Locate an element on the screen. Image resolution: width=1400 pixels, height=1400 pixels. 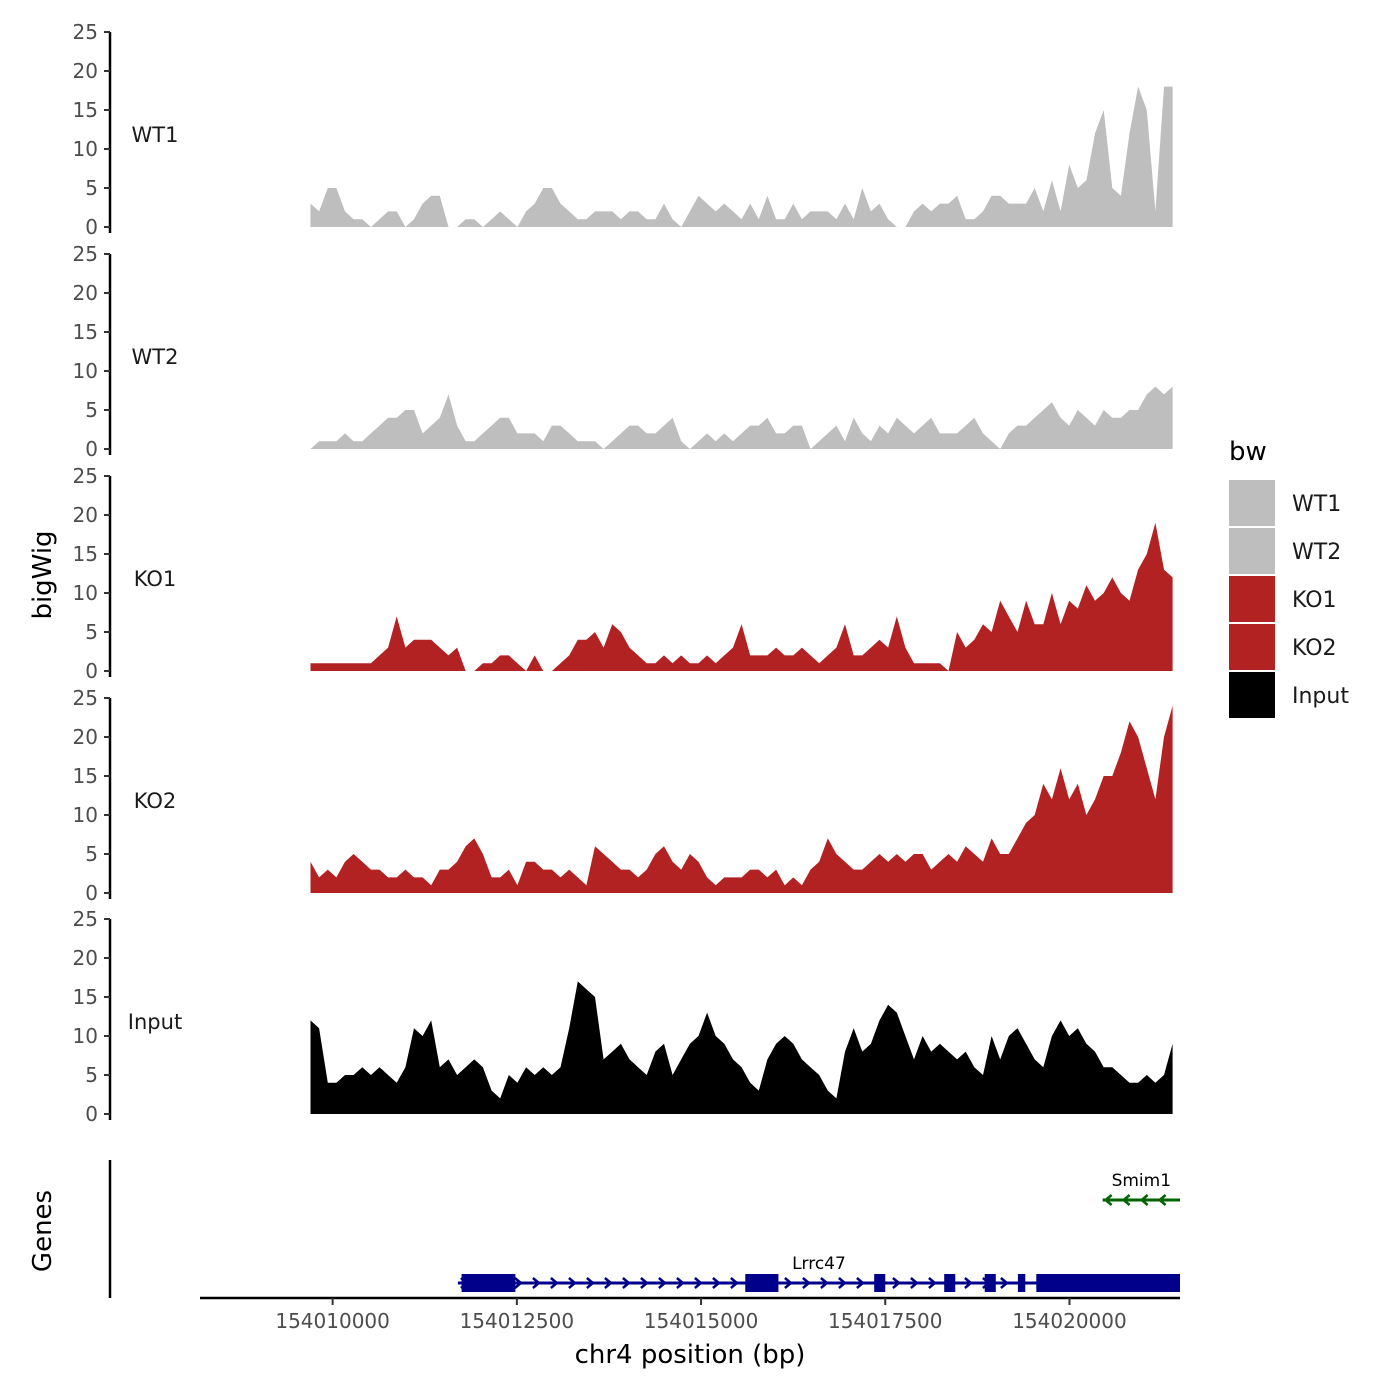
legend-item-input: Input is located at coordinates (1289, 695).